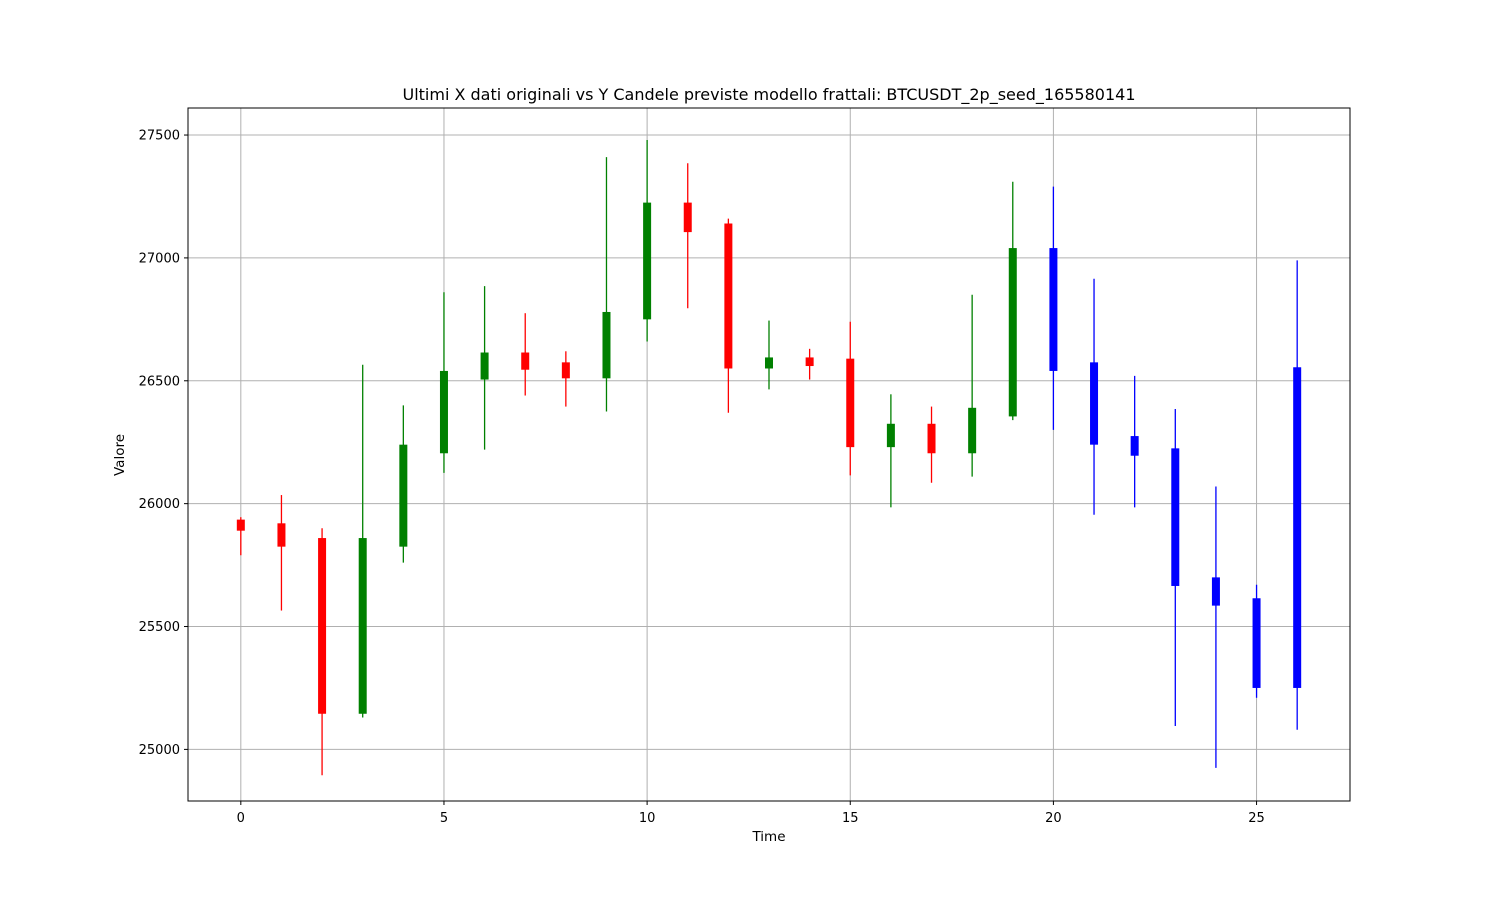 The height and width of the screenshot is (900, 1500). Describe the element at coordinates (751, 813) in the screenshot. I see `x-axis-ticks: 0 5 10 15 20 25` at that location.